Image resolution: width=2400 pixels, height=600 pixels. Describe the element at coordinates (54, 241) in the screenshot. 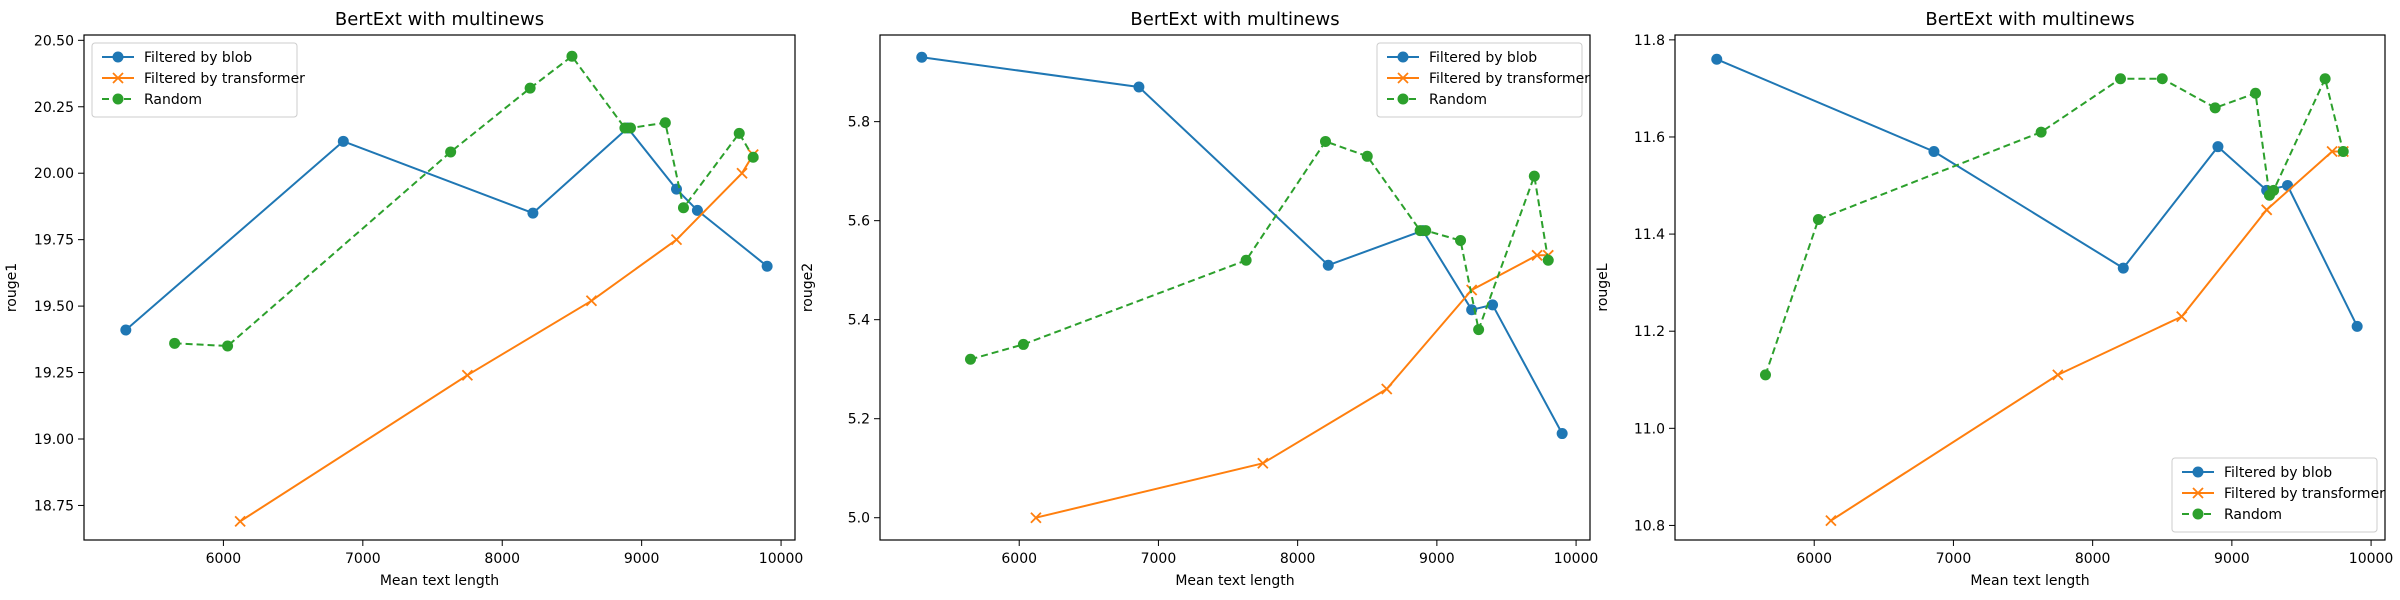

I see `chart-1-ytick-label-4: 19.75` at that location.